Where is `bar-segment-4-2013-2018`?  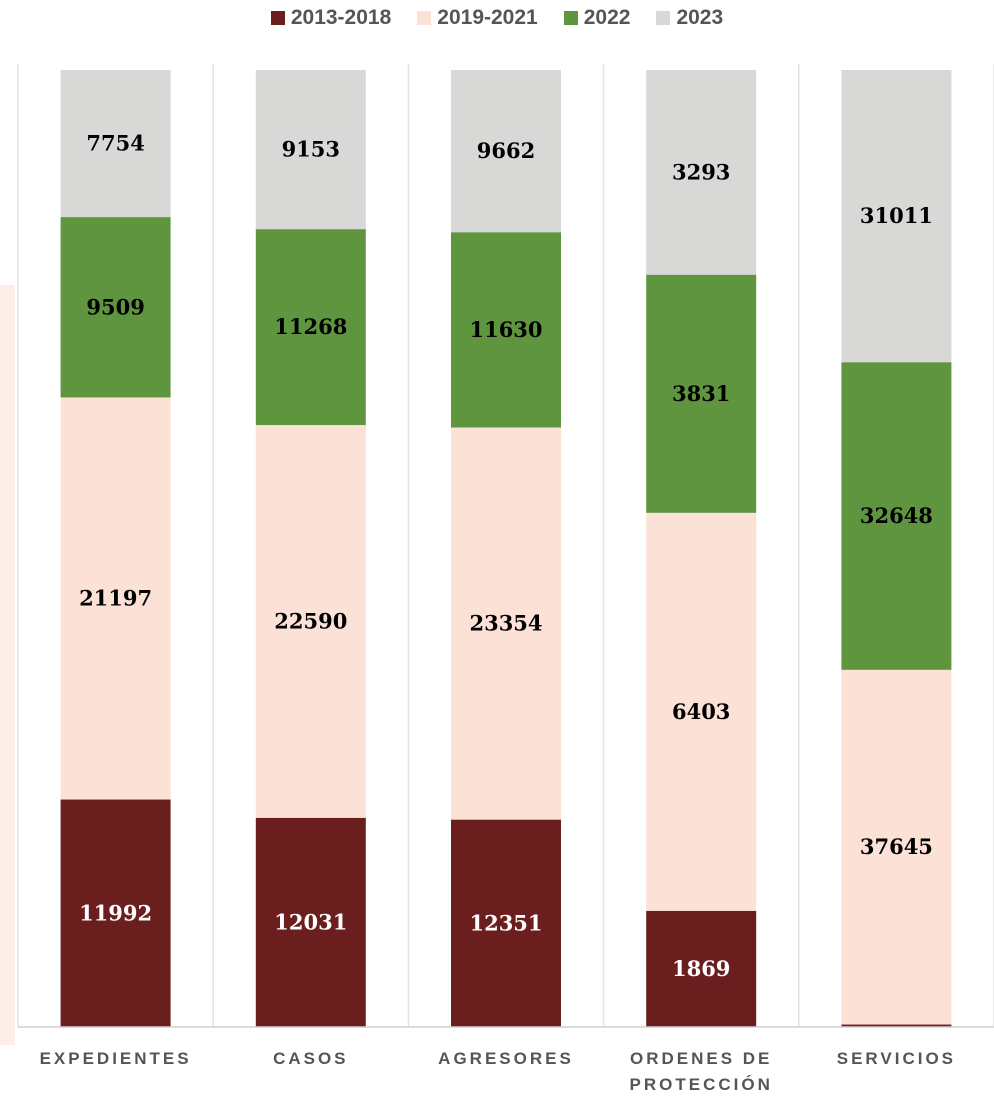
bar-segment-4-2013-2018 is located at coordinates (896, 1025).